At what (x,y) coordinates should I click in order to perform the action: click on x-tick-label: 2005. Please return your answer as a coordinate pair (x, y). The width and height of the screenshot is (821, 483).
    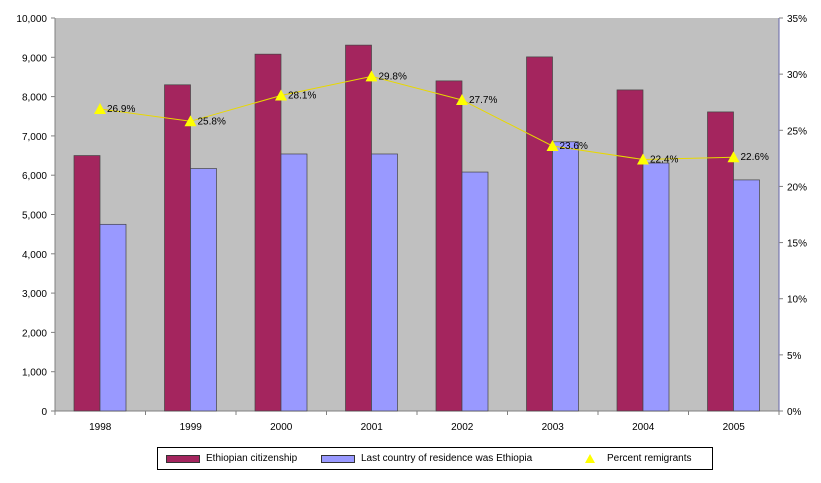
    Looking at the image, I should click on (734, 427).